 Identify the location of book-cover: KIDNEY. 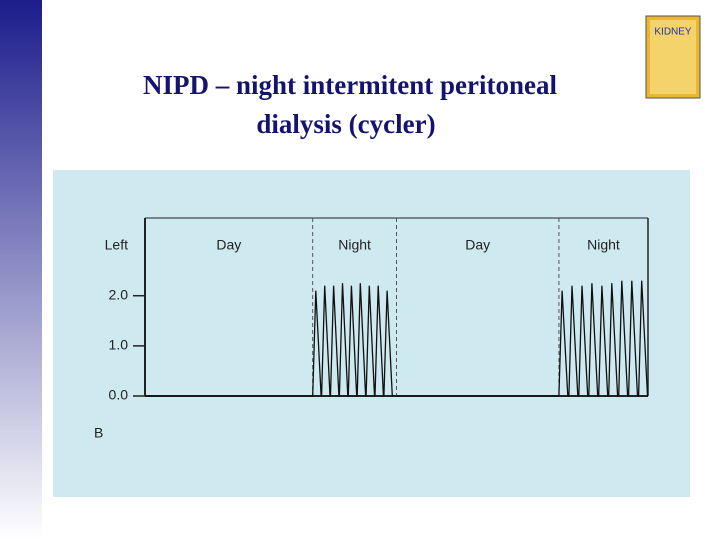
(673, 57).